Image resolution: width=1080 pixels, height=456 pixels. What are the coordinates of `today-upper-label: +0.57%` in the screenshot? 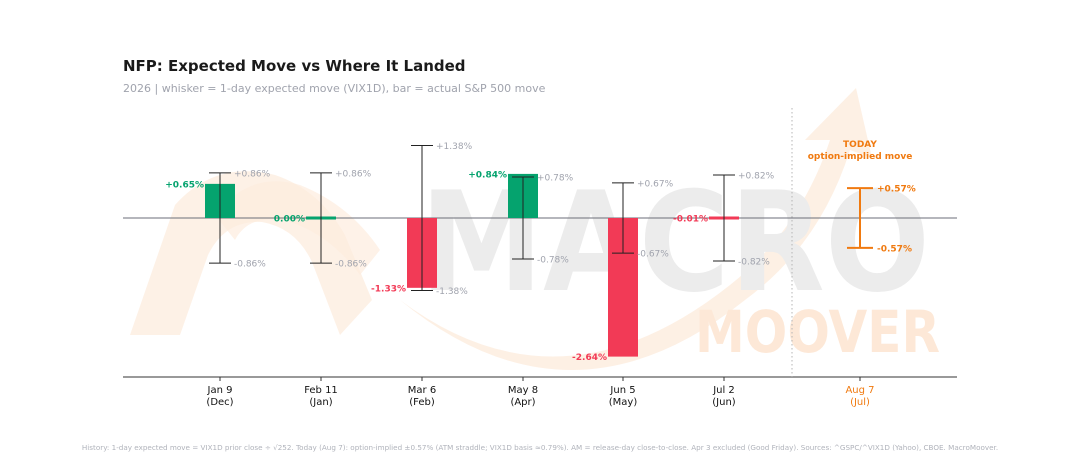 It's located at (896, 190).